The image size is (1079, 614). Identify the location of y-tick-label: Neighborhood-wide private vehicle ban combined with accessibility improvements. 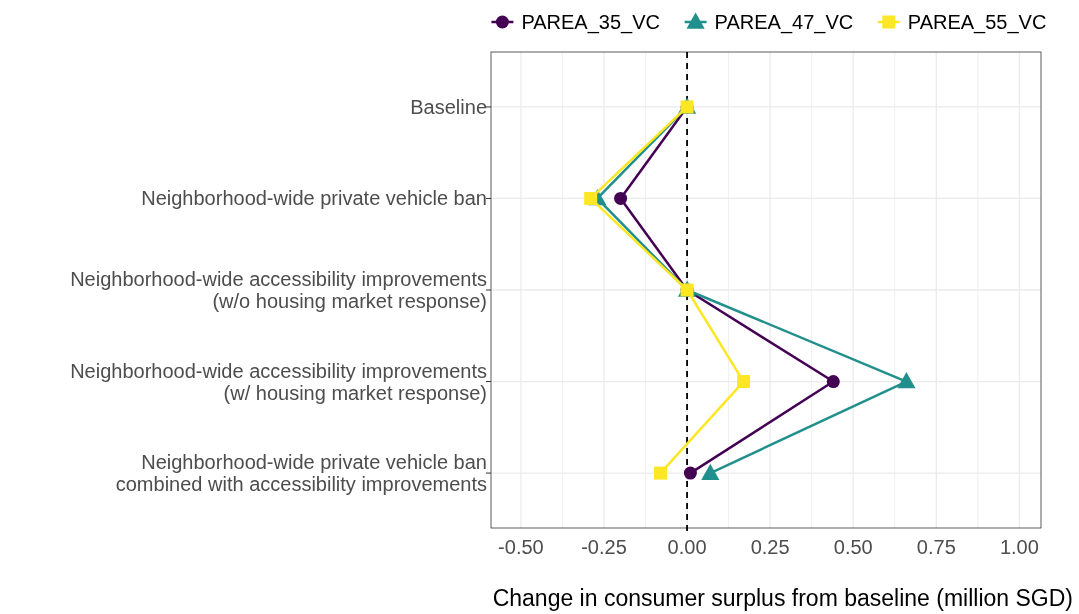
(301, 473).